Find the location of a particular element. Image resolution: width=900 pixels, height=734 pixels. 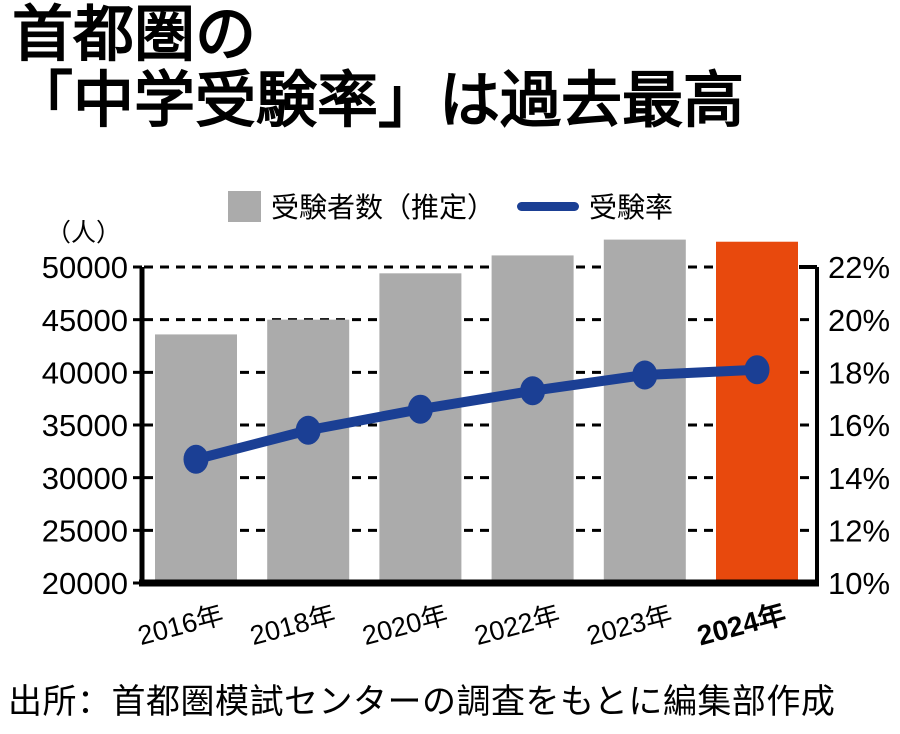

legend: 受験者数（推定） 受験率 is located at coordinates (450, 206).